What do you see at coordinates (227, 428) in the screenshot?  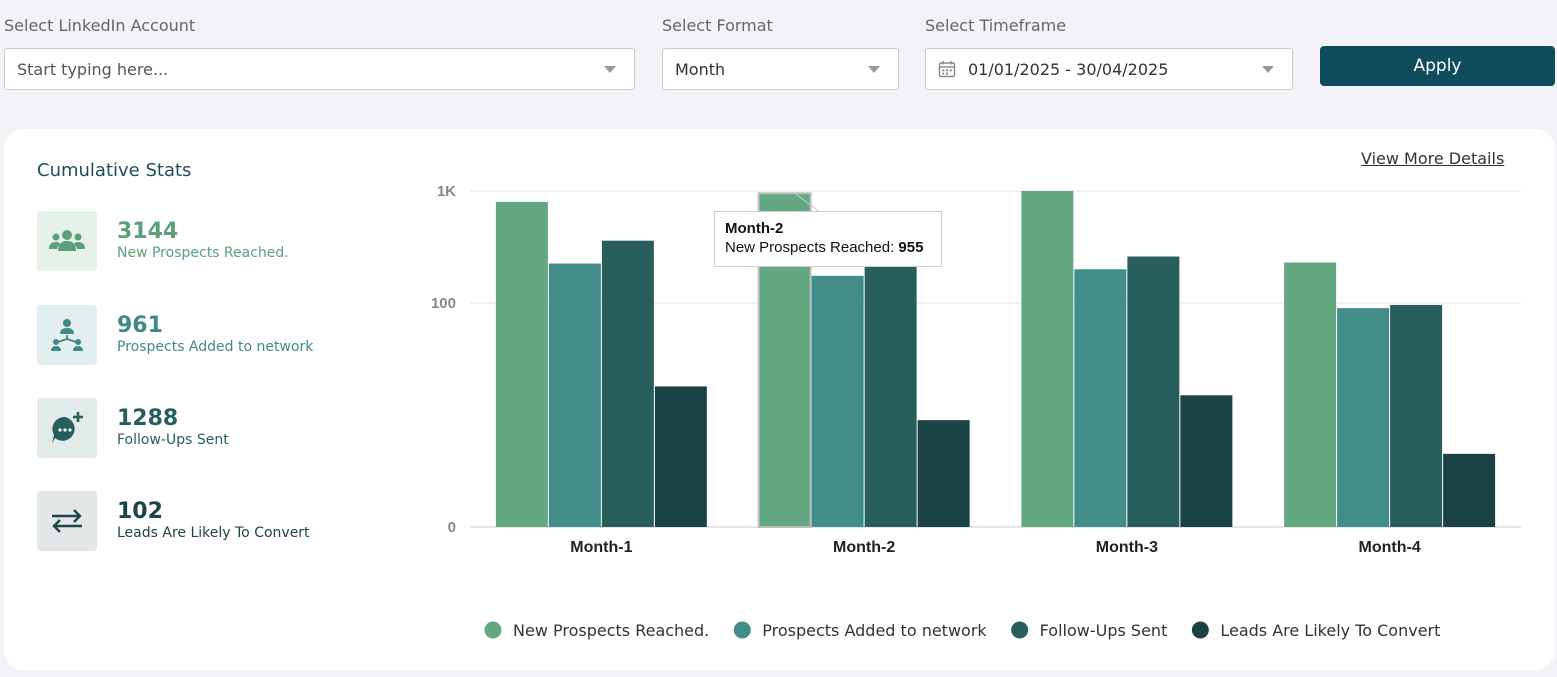 I see `stat-follow-ups: 1288 Follow-Ups Sent` at bounding box center [227, 428].